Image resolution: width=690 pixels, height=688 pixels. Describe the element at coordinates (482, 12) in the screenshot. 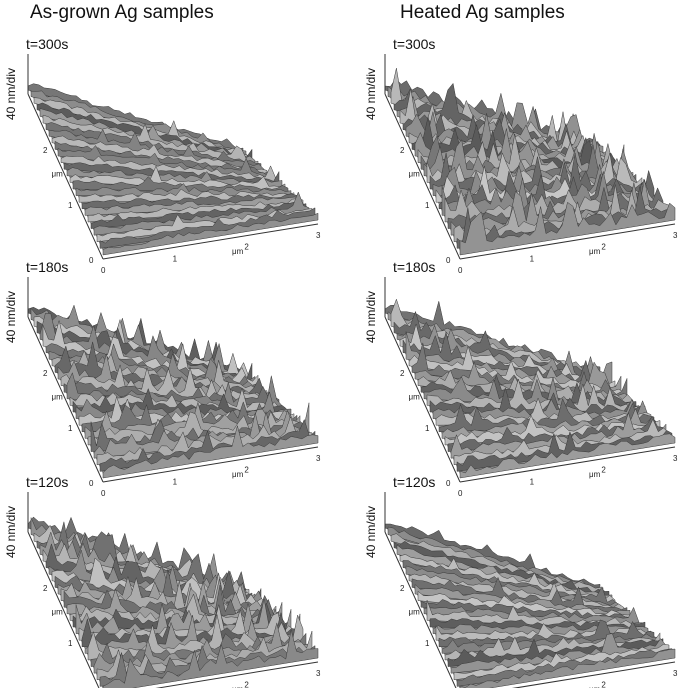

I see `column-title-heated: Heated Ag samples` at that location.